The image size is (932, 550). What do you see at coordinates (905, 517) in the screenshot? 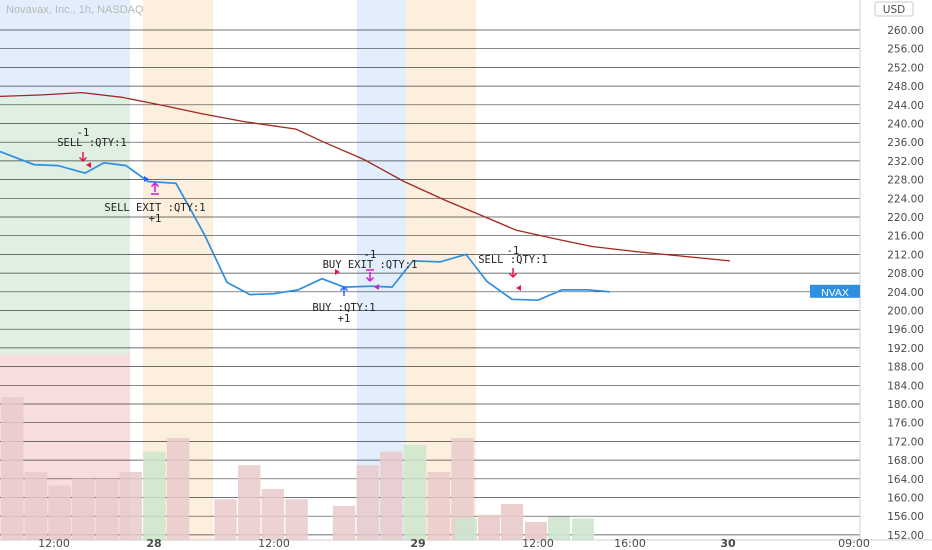
I see `y-tick-label: 156.00` at bounding box center [905, 517].